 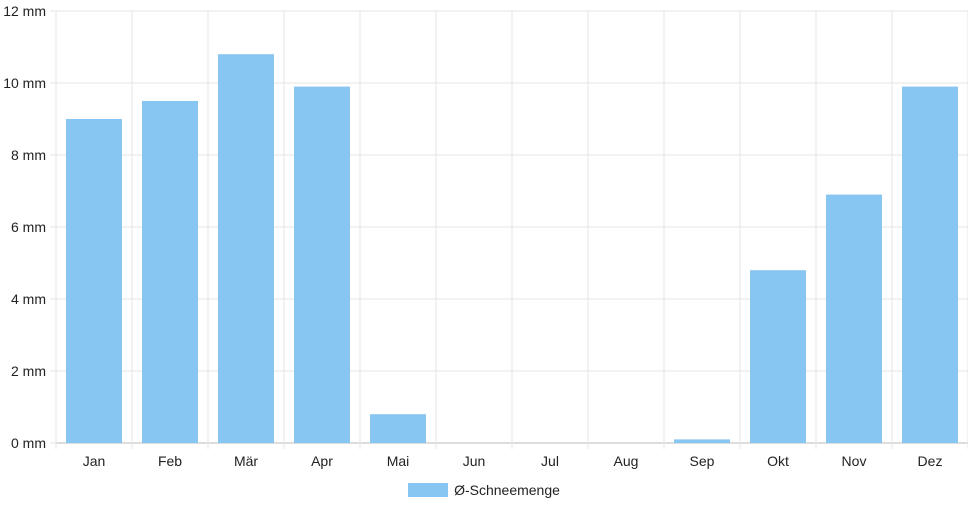 What do you see at coordinates (778, 461) in the screenshot?
I see `x-tick-label: Okt` at bounding box center [778, 461].